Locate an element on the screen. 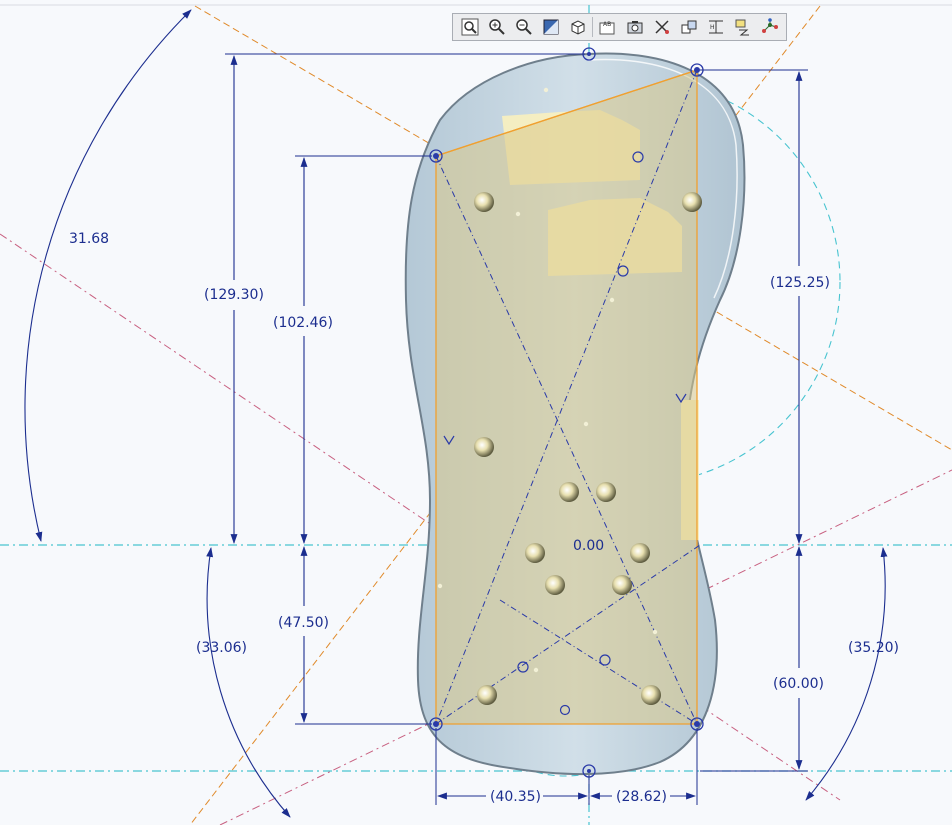  constraint-display-button is located at coordinates (661, 27).